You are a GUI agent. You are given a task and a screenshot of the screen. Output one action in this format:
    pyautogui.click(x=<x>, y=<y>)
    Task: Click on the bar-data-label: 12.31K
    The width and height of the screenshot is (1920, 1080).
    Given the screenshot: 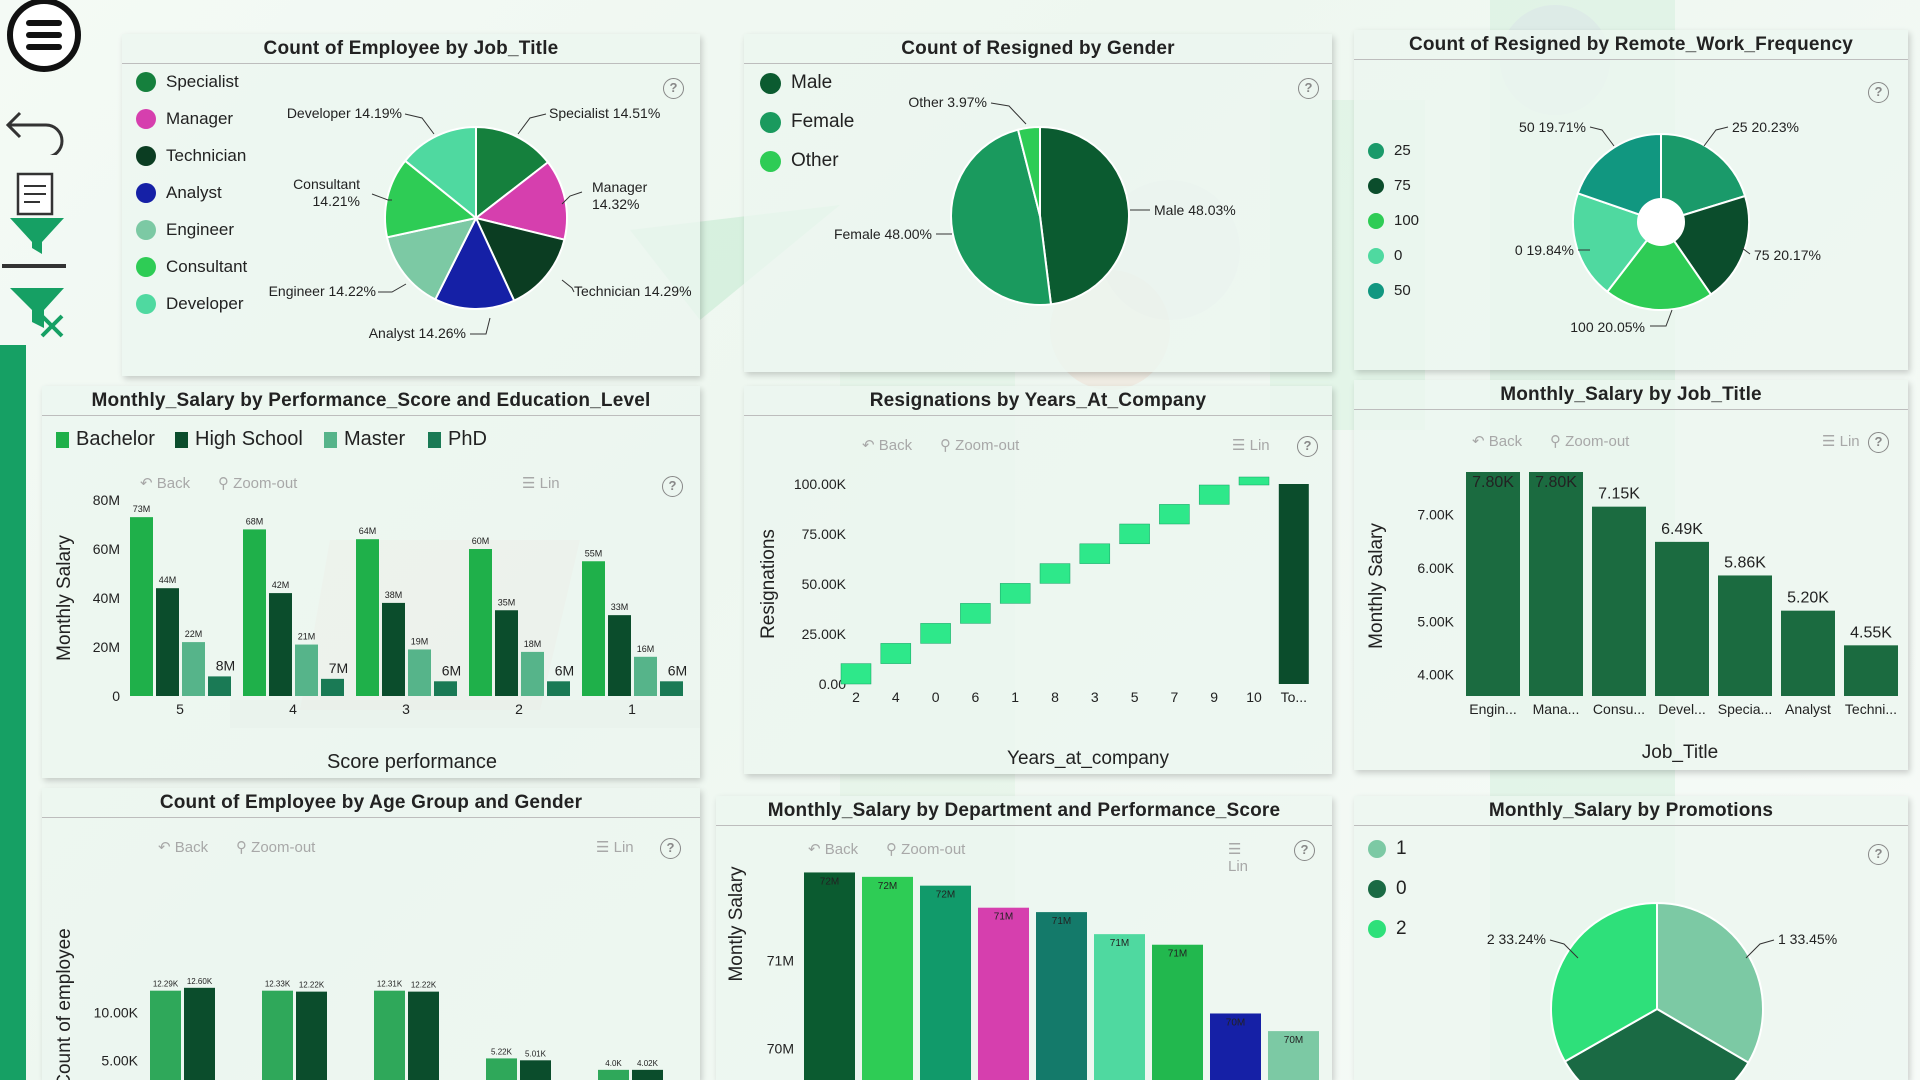 What is the action you would take?
    pyautogui.click(x=390, y=984)
    